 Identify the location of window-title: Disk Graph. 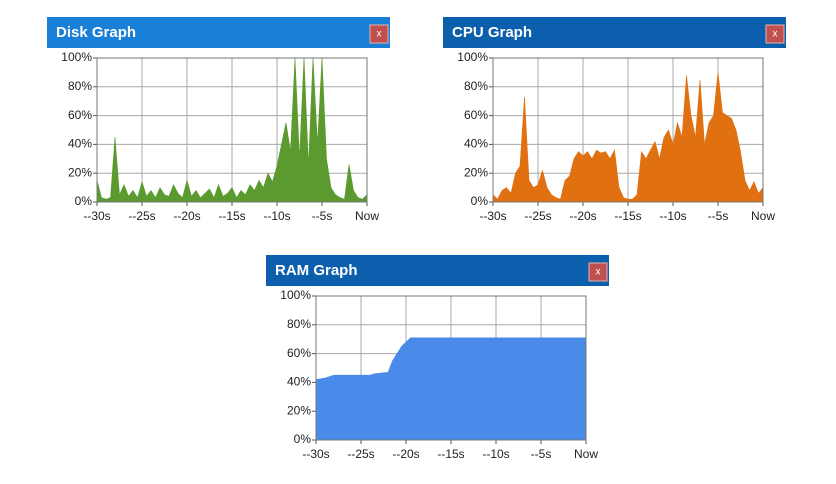
(96, 32).